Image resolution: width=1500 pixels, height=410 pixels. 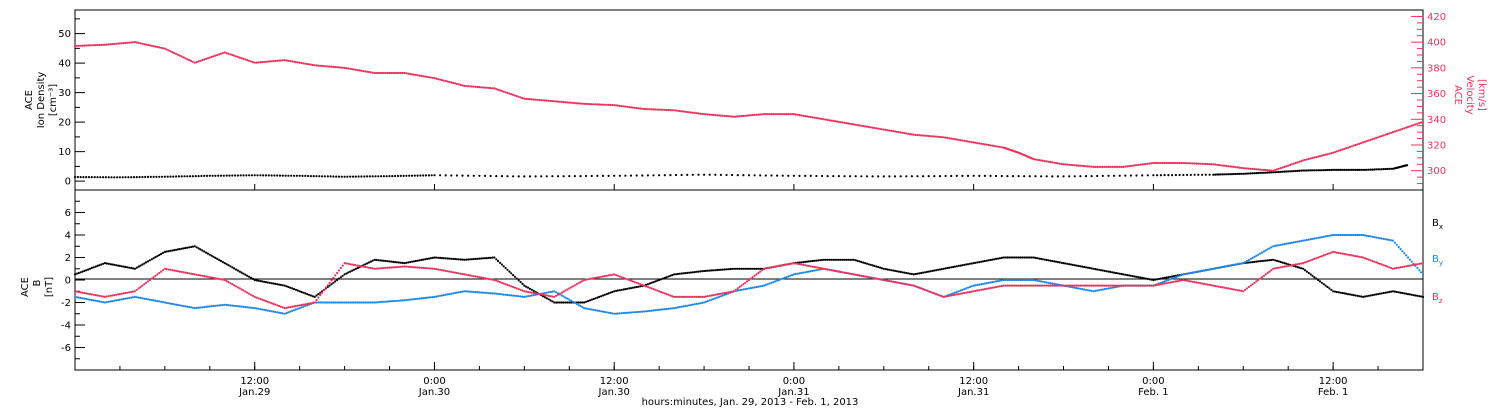 I want to click on top-right-tick-label: 380, so click(x=1436, y=68).